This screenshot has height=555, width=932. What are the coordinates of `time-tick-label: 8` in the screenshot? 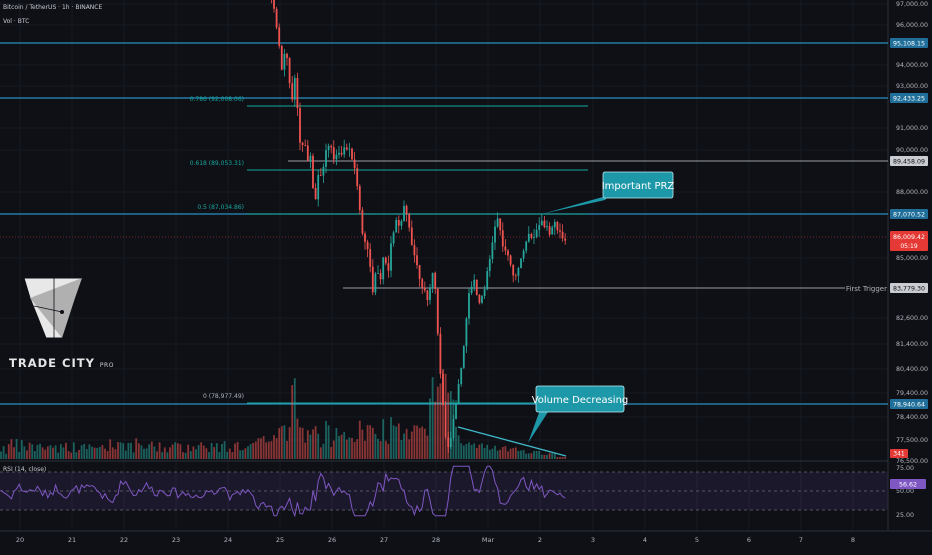 It's located at (853, 540).